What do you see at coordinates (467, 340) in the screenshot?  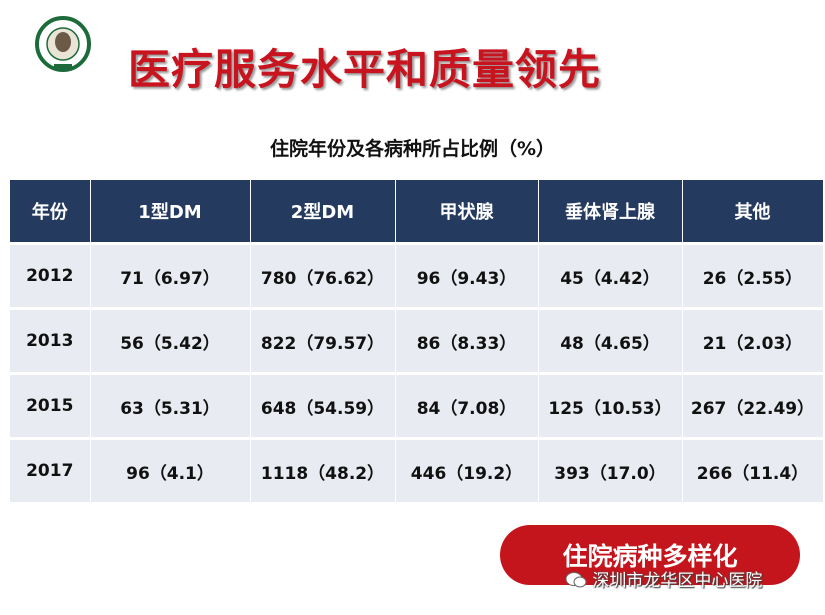 I see `data-cell: 86（8.33）` at bounding box center [467, 340].